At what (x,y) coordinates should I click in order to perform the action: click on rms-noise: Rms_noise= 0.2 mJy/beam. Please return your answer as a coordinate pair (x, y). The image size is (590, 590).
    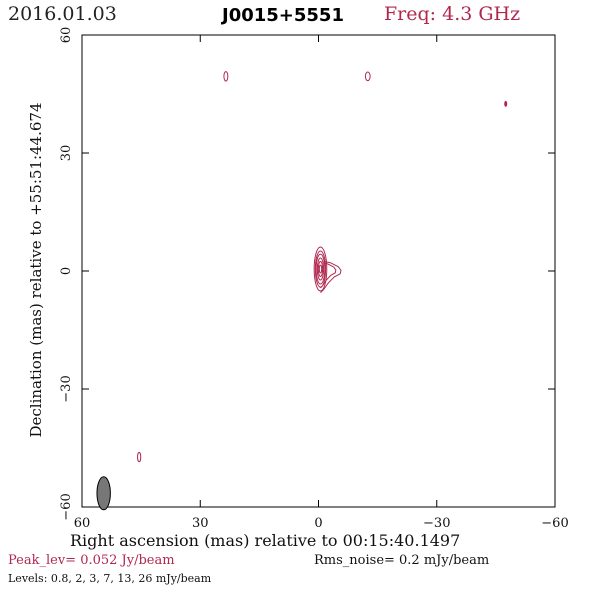
    Looking at the image, I should click on (402, 560).